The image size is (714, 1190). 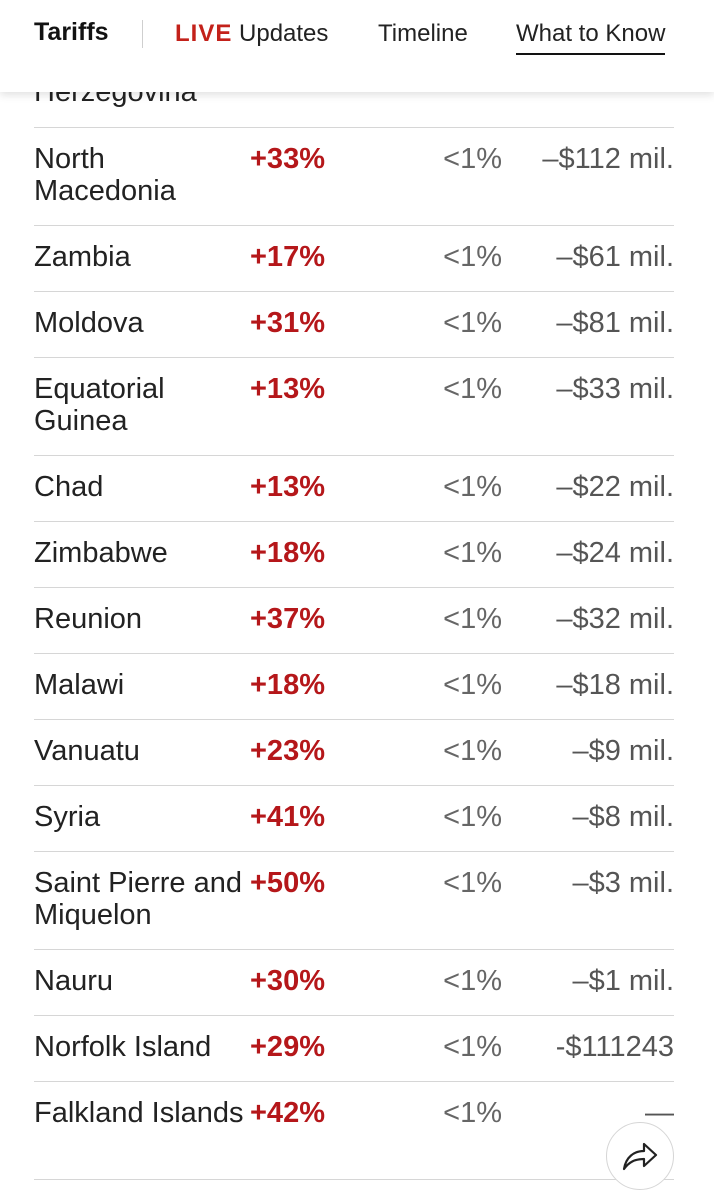 I want to click on trade-value: –$18 mil., so click(x=615, y=685).